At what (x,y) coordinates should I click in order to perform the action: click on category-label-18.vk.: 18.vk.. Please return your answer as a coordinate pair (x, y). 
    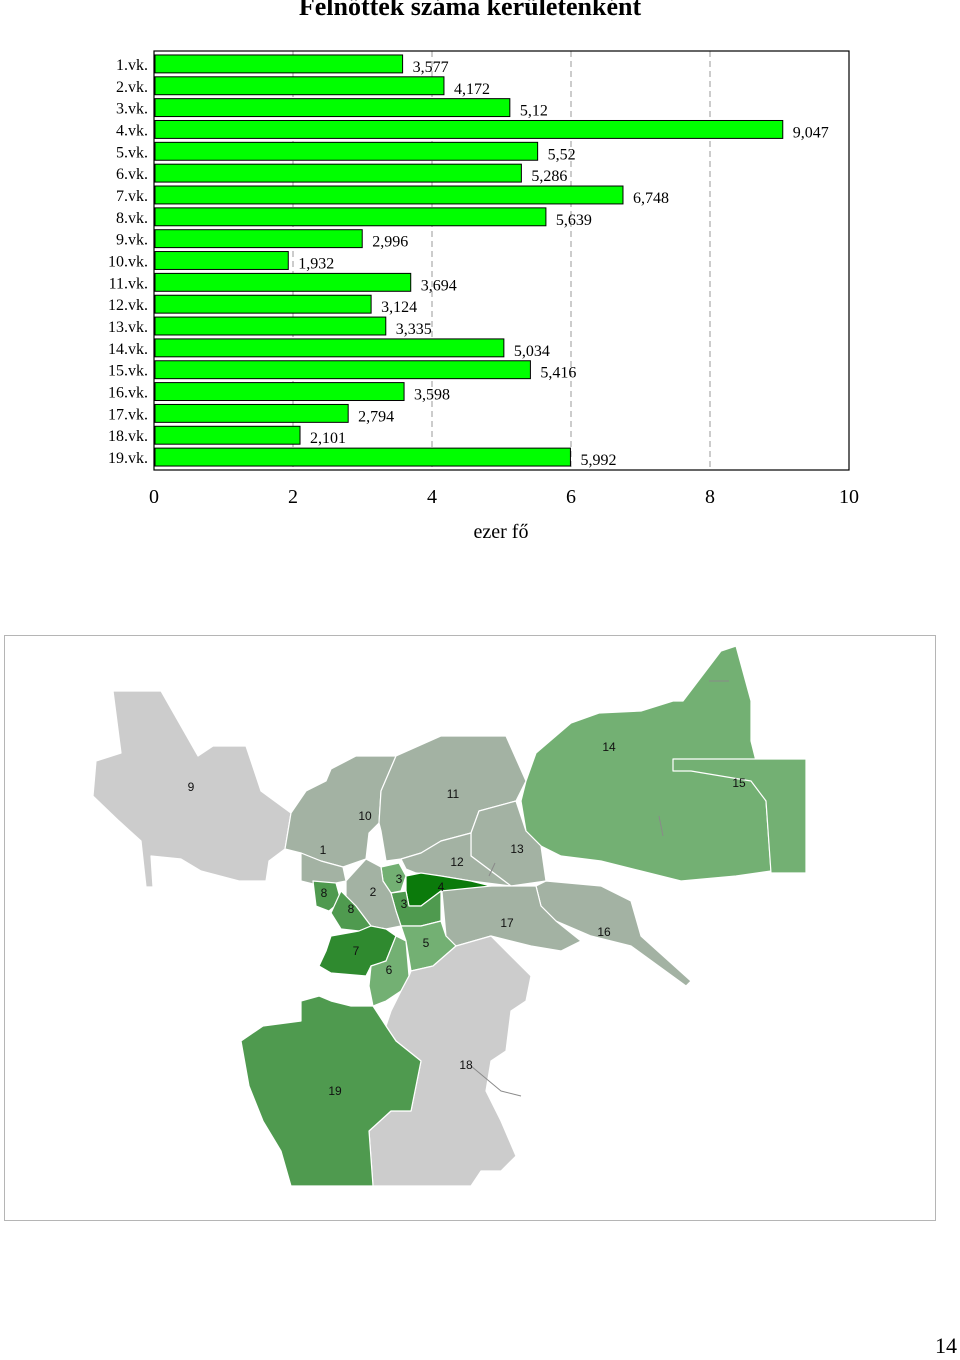
    Looking at the image, I should click on (128, 436).